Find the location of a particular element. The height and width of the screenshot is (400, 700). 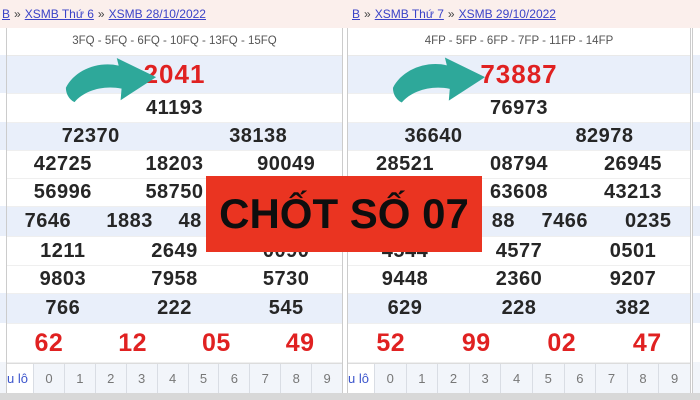

prize7-row: 62 12 05 49 is located at coordinates (174, 343).